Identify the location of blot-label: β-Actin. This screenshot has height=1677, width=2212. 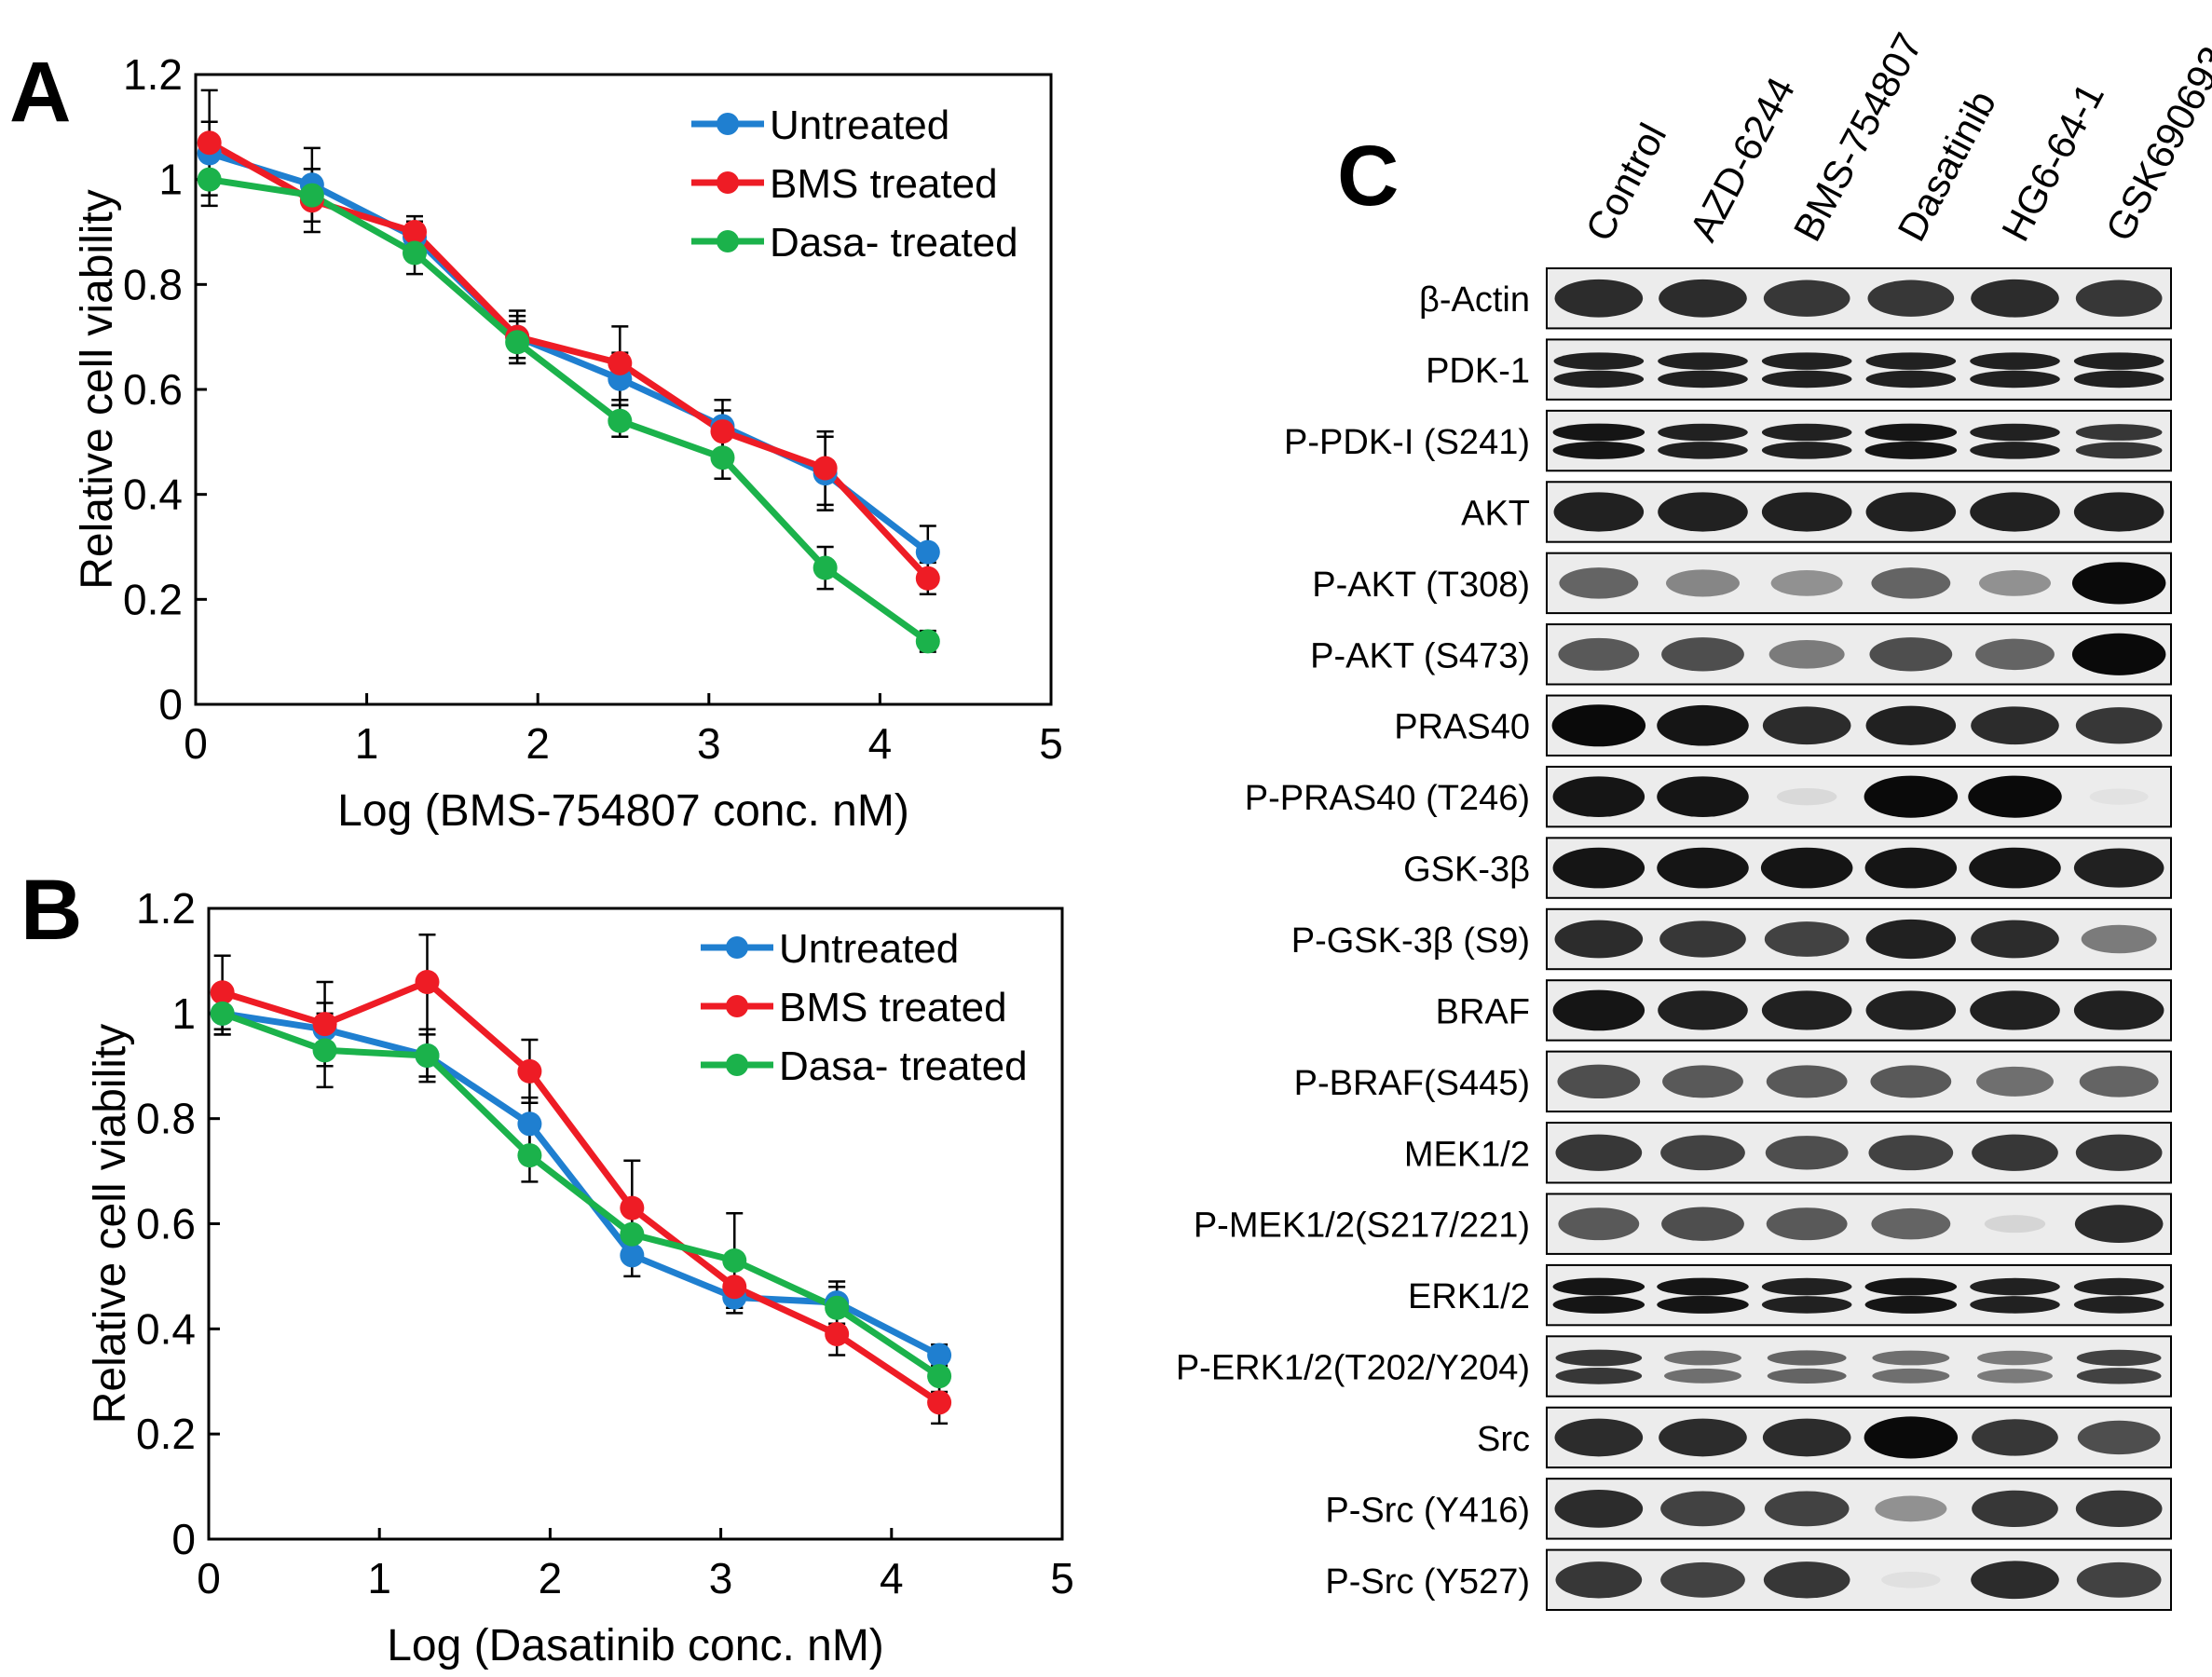
(1474, 300).